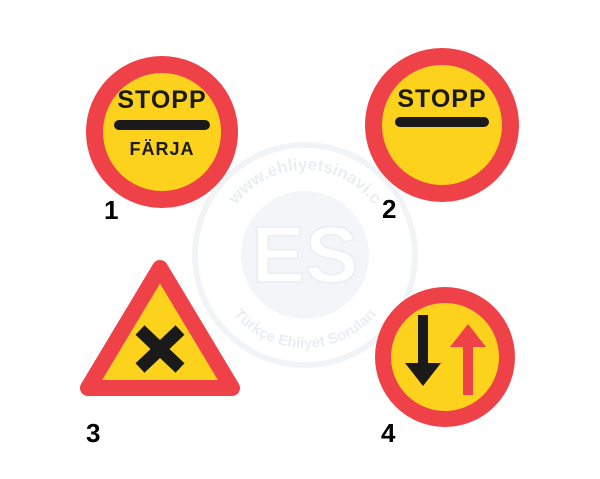  I want to click on sign-1-stop-ferry: STOPP FÄRJA, so click(162, 132).